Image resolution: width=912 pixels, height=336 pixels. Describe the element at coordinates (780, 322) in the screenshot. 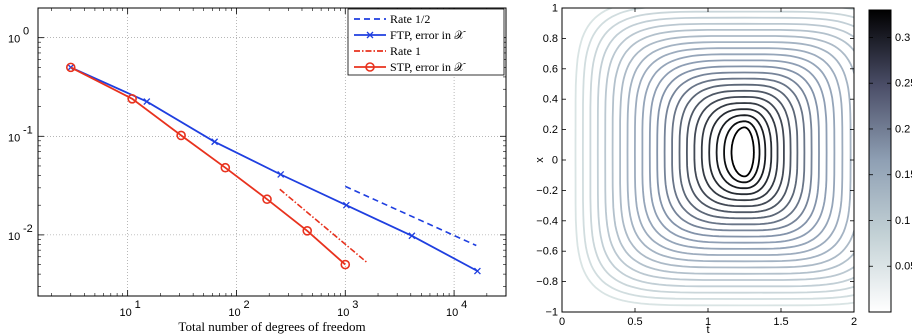

I see `right-x-tick-label: 1.5` at that location.